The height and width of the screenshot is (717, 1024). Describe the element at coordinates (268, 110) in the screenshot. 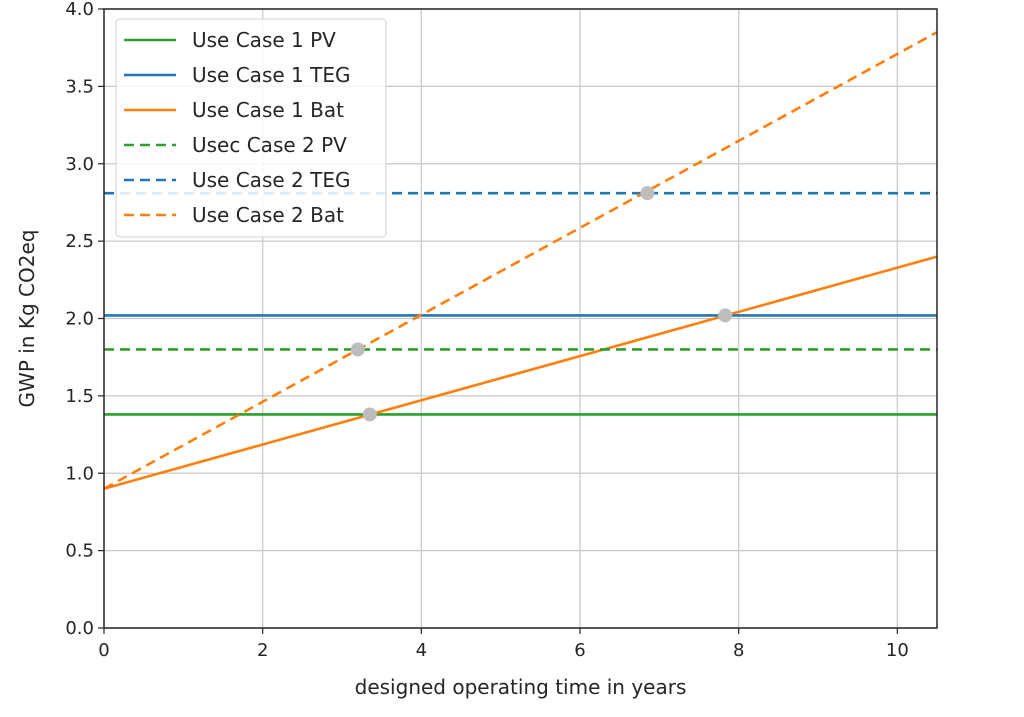

I see `legend-entry: Use Case 1 Bat` at that location.